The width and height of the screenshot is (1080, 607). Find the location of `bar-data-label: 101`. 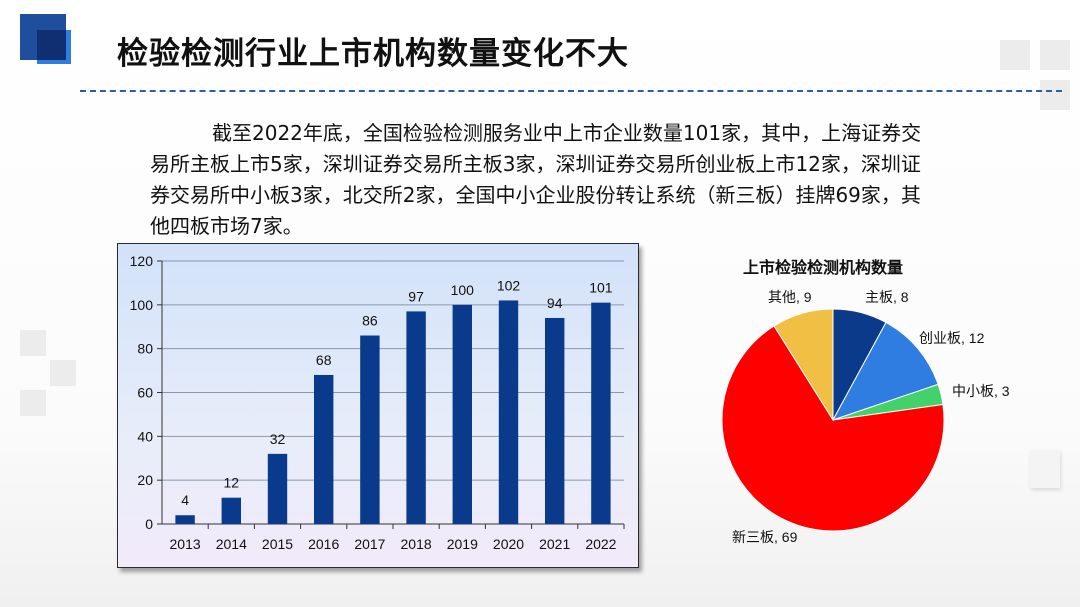

bar-data-label: 101 is located at coordinates (601, 288).